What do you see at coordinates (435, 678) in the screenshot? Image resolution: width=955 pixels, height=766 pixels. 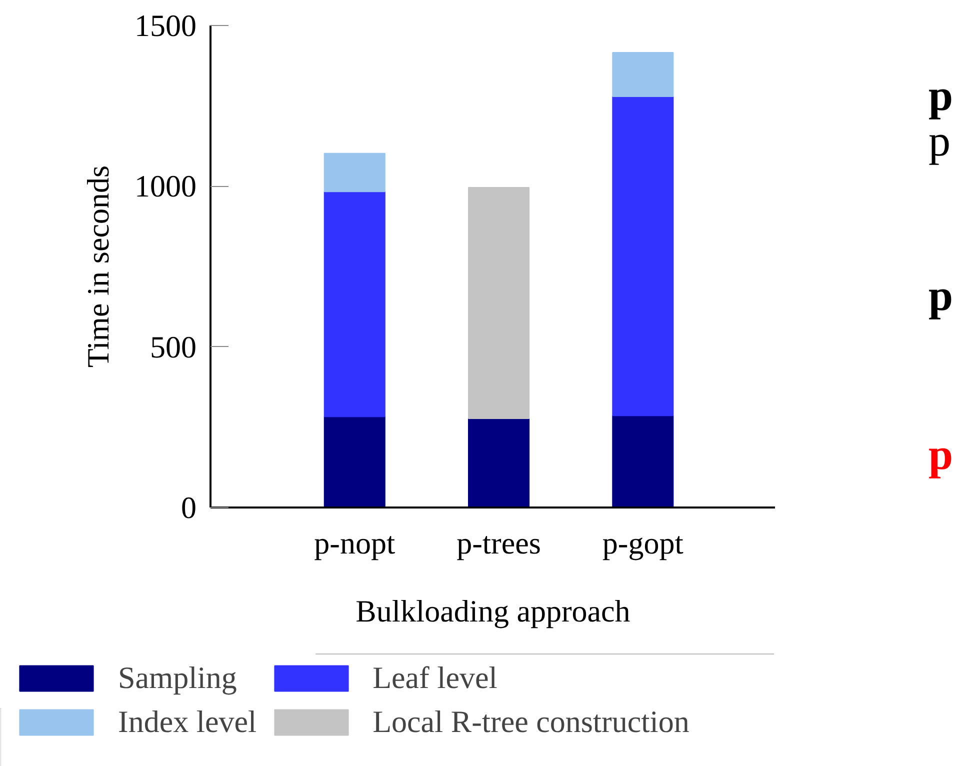 I see `legend-label: Leaf level` at bounding box center [435, 678].